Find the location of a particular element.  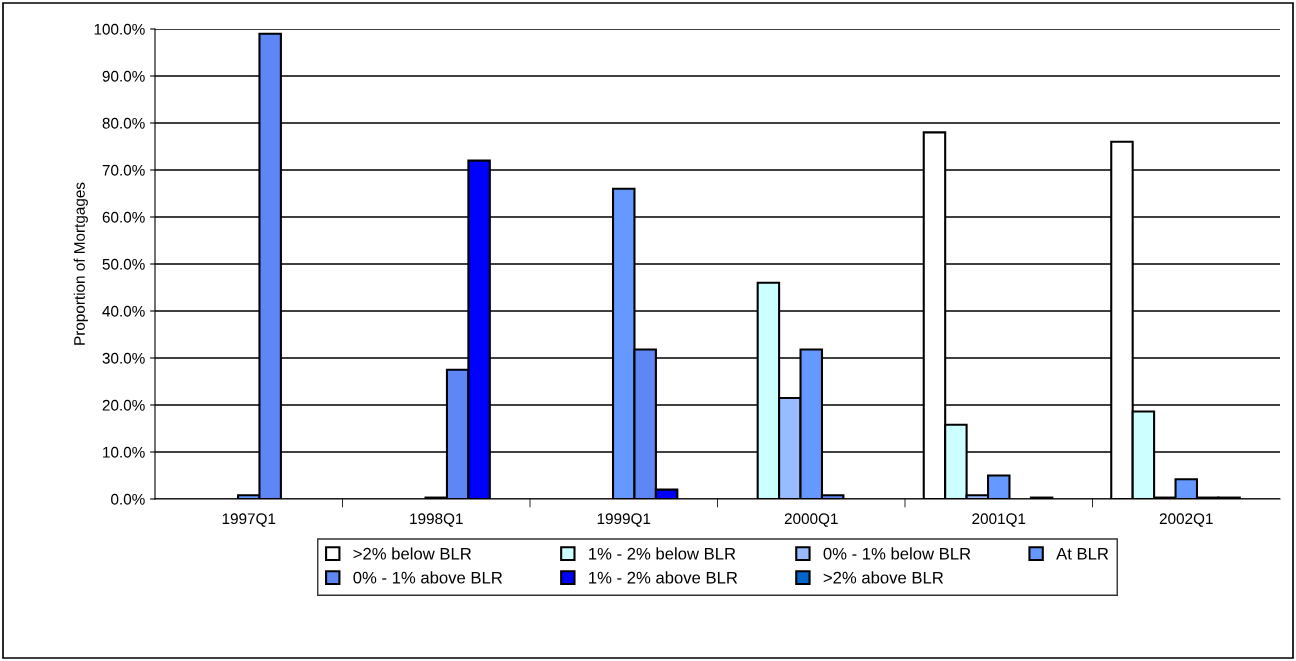

legend-label: 0% - 1% below BLR is located at coordinates (897, 553).